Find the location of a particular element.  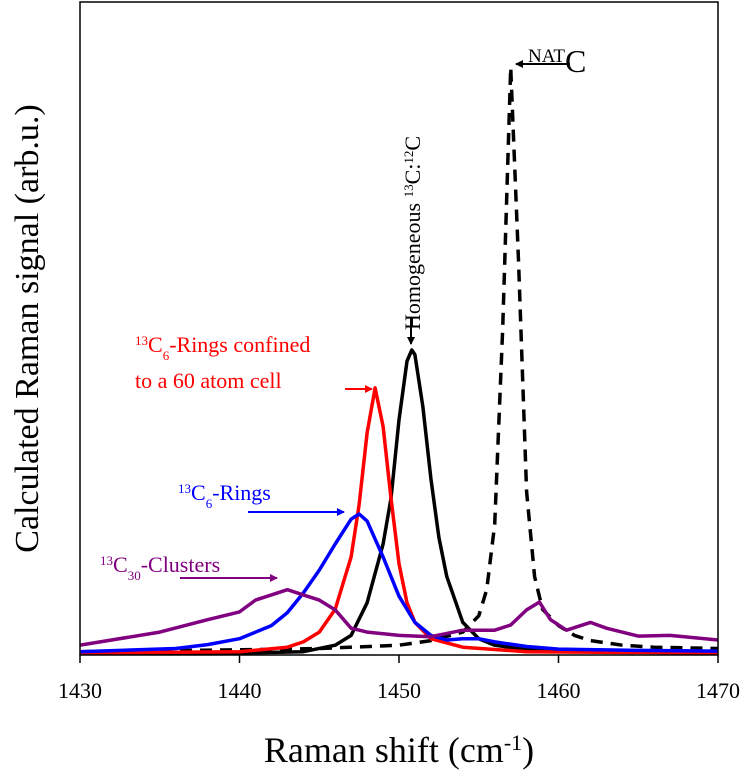

text-part: to a 60 atom cell is located at coordinates (208, 380).